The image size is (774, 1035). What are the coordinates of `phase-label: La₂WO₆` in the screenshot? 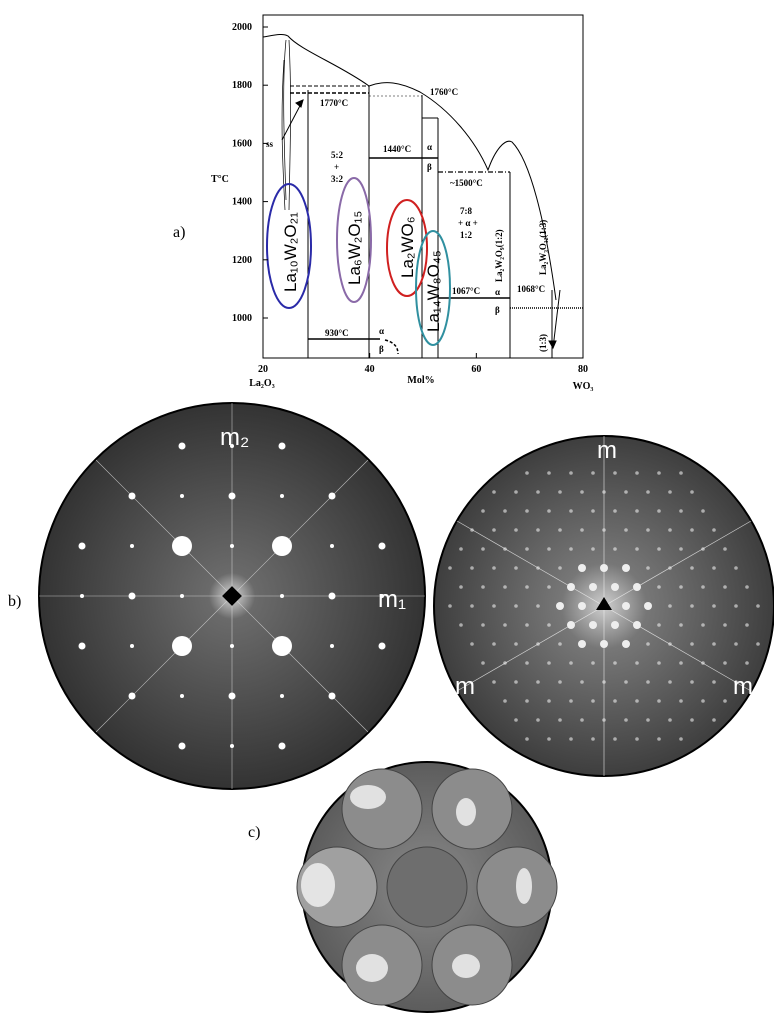 It's located at (407, 247).